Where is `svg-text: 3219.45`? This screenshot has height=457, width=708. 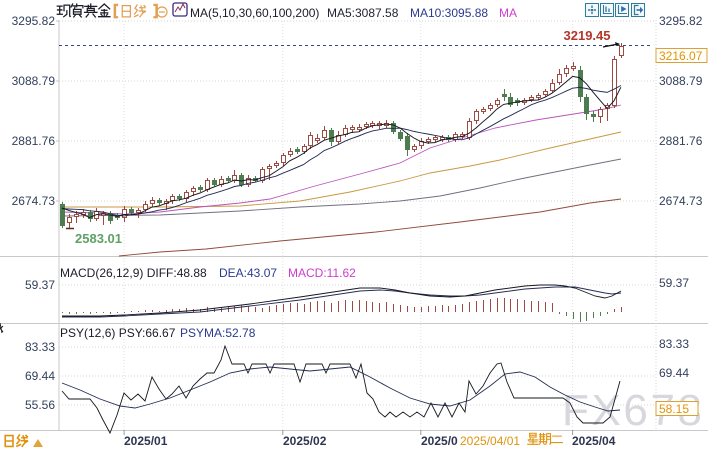
svg-text: 3219.45 is located at coordinates (587, 35).